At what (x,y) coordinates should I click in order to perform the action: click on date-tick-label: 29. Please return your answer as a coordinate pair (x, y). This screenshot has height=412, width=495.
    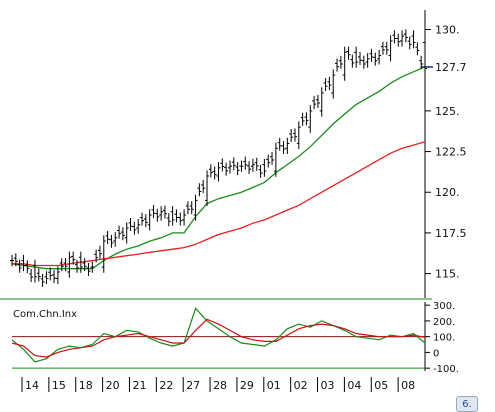
    Looking at the image, I should click on (247, 385).